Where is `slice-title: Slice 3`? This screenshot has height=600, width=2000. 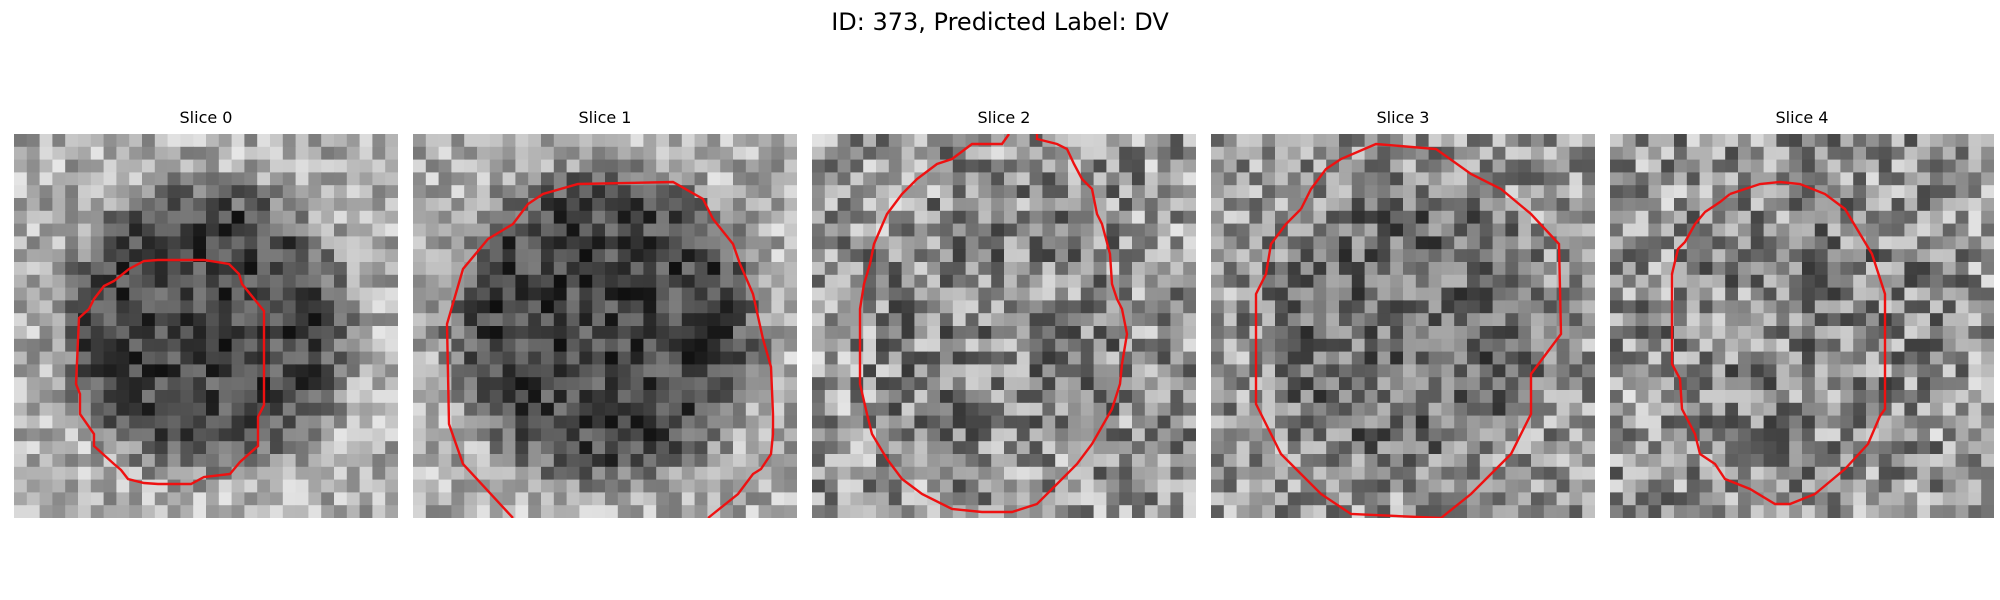
slice-title: Slice 3 is located at coordinates (1403, 117).